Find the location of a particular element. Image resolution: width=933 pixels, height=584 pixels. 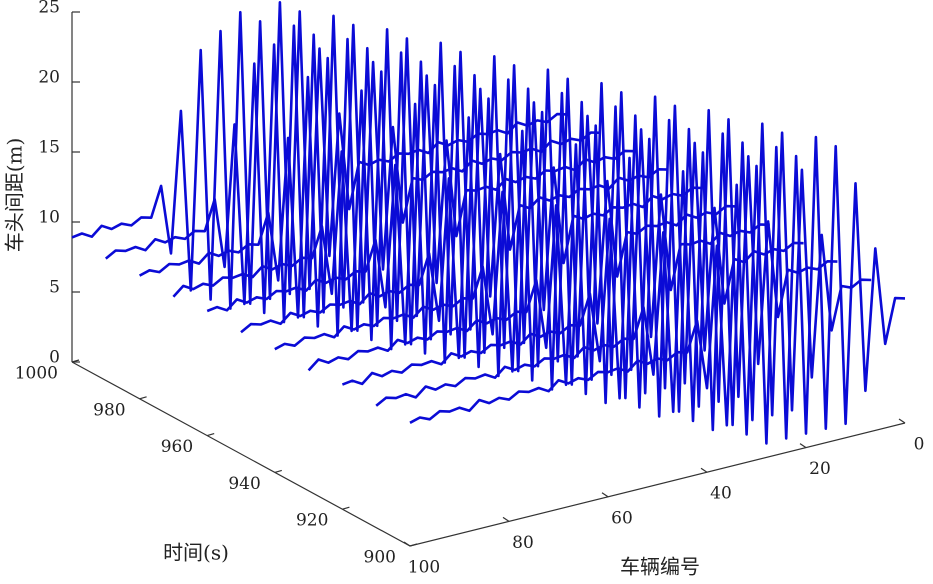

y-tick-label: 980 is located at coordinates (109, 410).